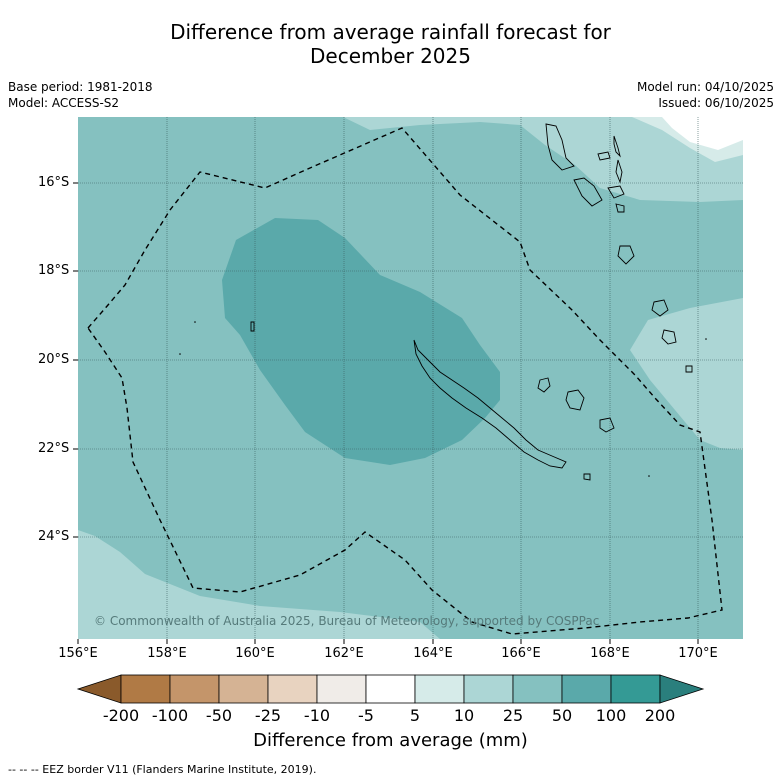  What do you see at coordinates (361, 341) in the screenshot?
I see `anomaly-50-100-region` at bounding box center [361, 341].